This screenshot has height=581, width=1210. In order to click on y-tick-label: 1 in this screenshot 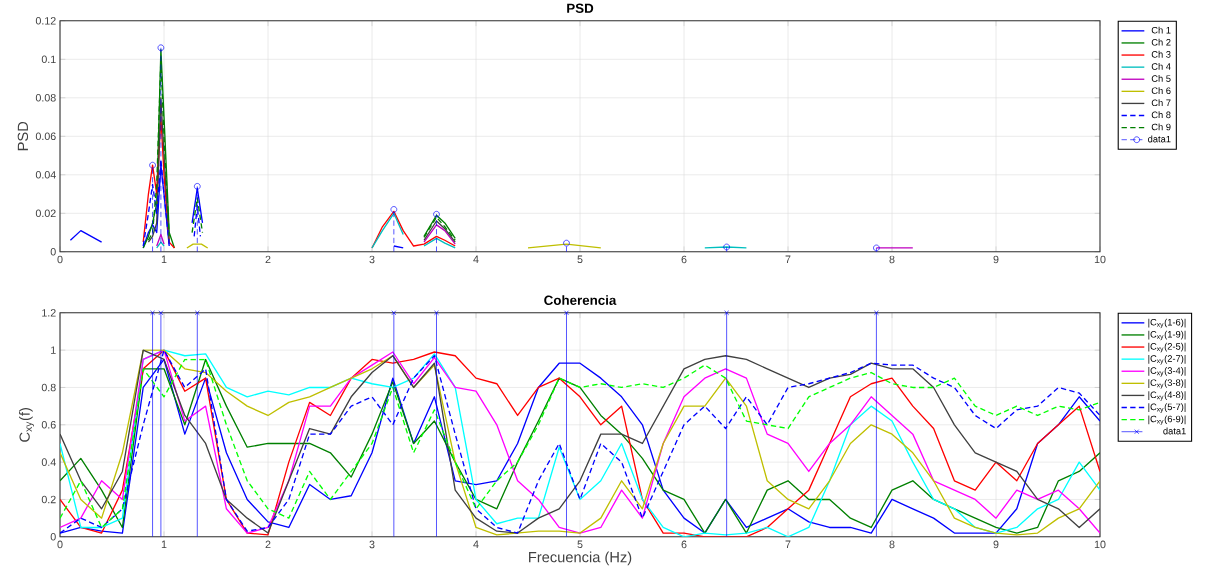, I will do `click(53, 350)`.